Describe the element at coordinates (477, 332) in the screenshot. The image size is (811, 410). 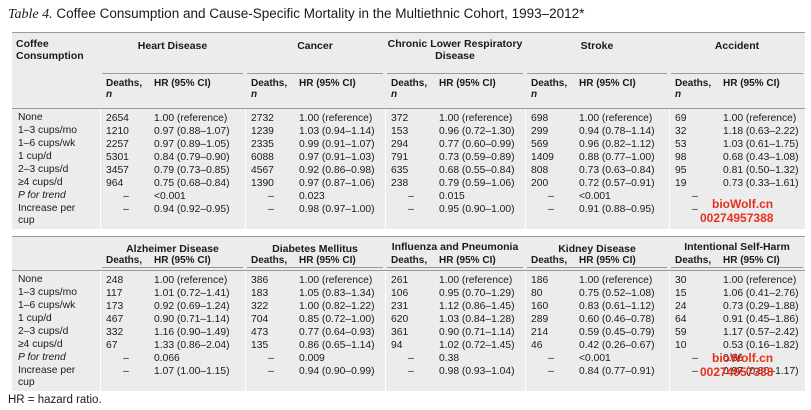
I see `hr-cell: 0.90 (0.71–1.14)` at that location.